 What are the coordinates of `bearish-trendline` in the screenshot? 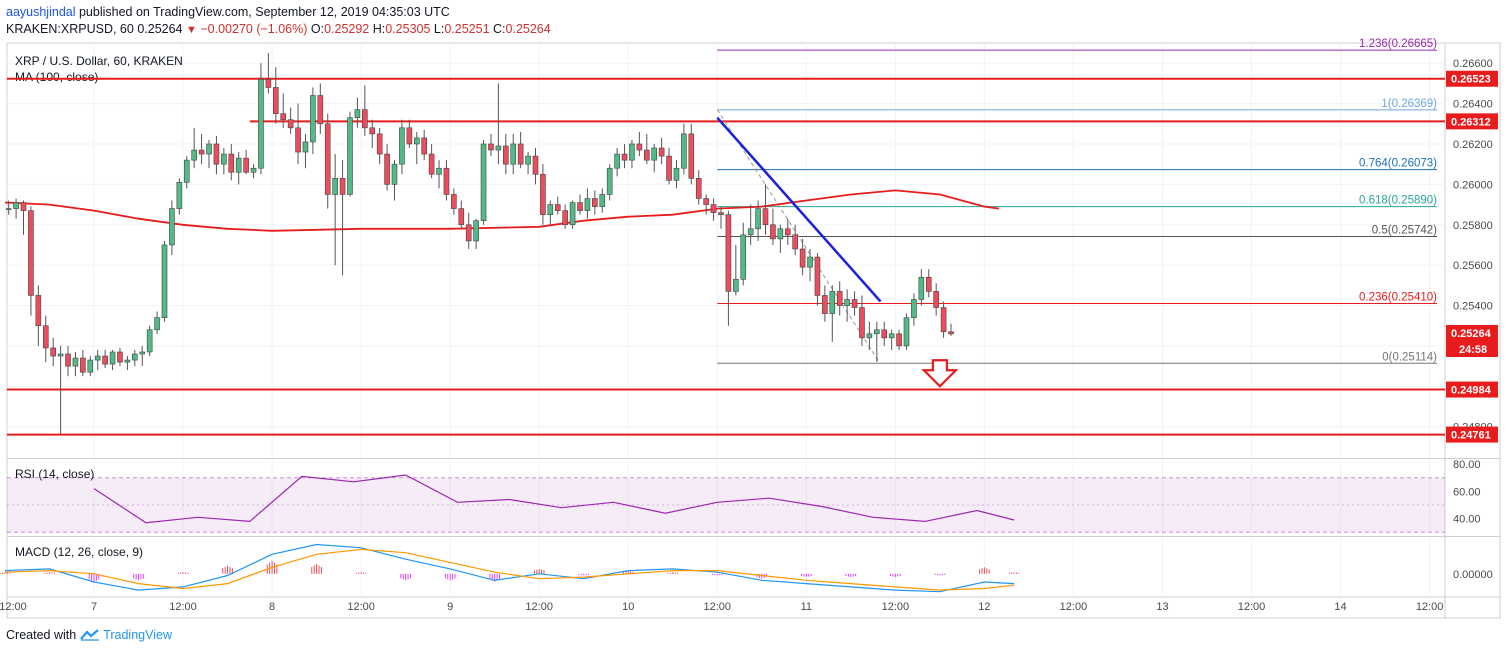 It's located at (799, 209).